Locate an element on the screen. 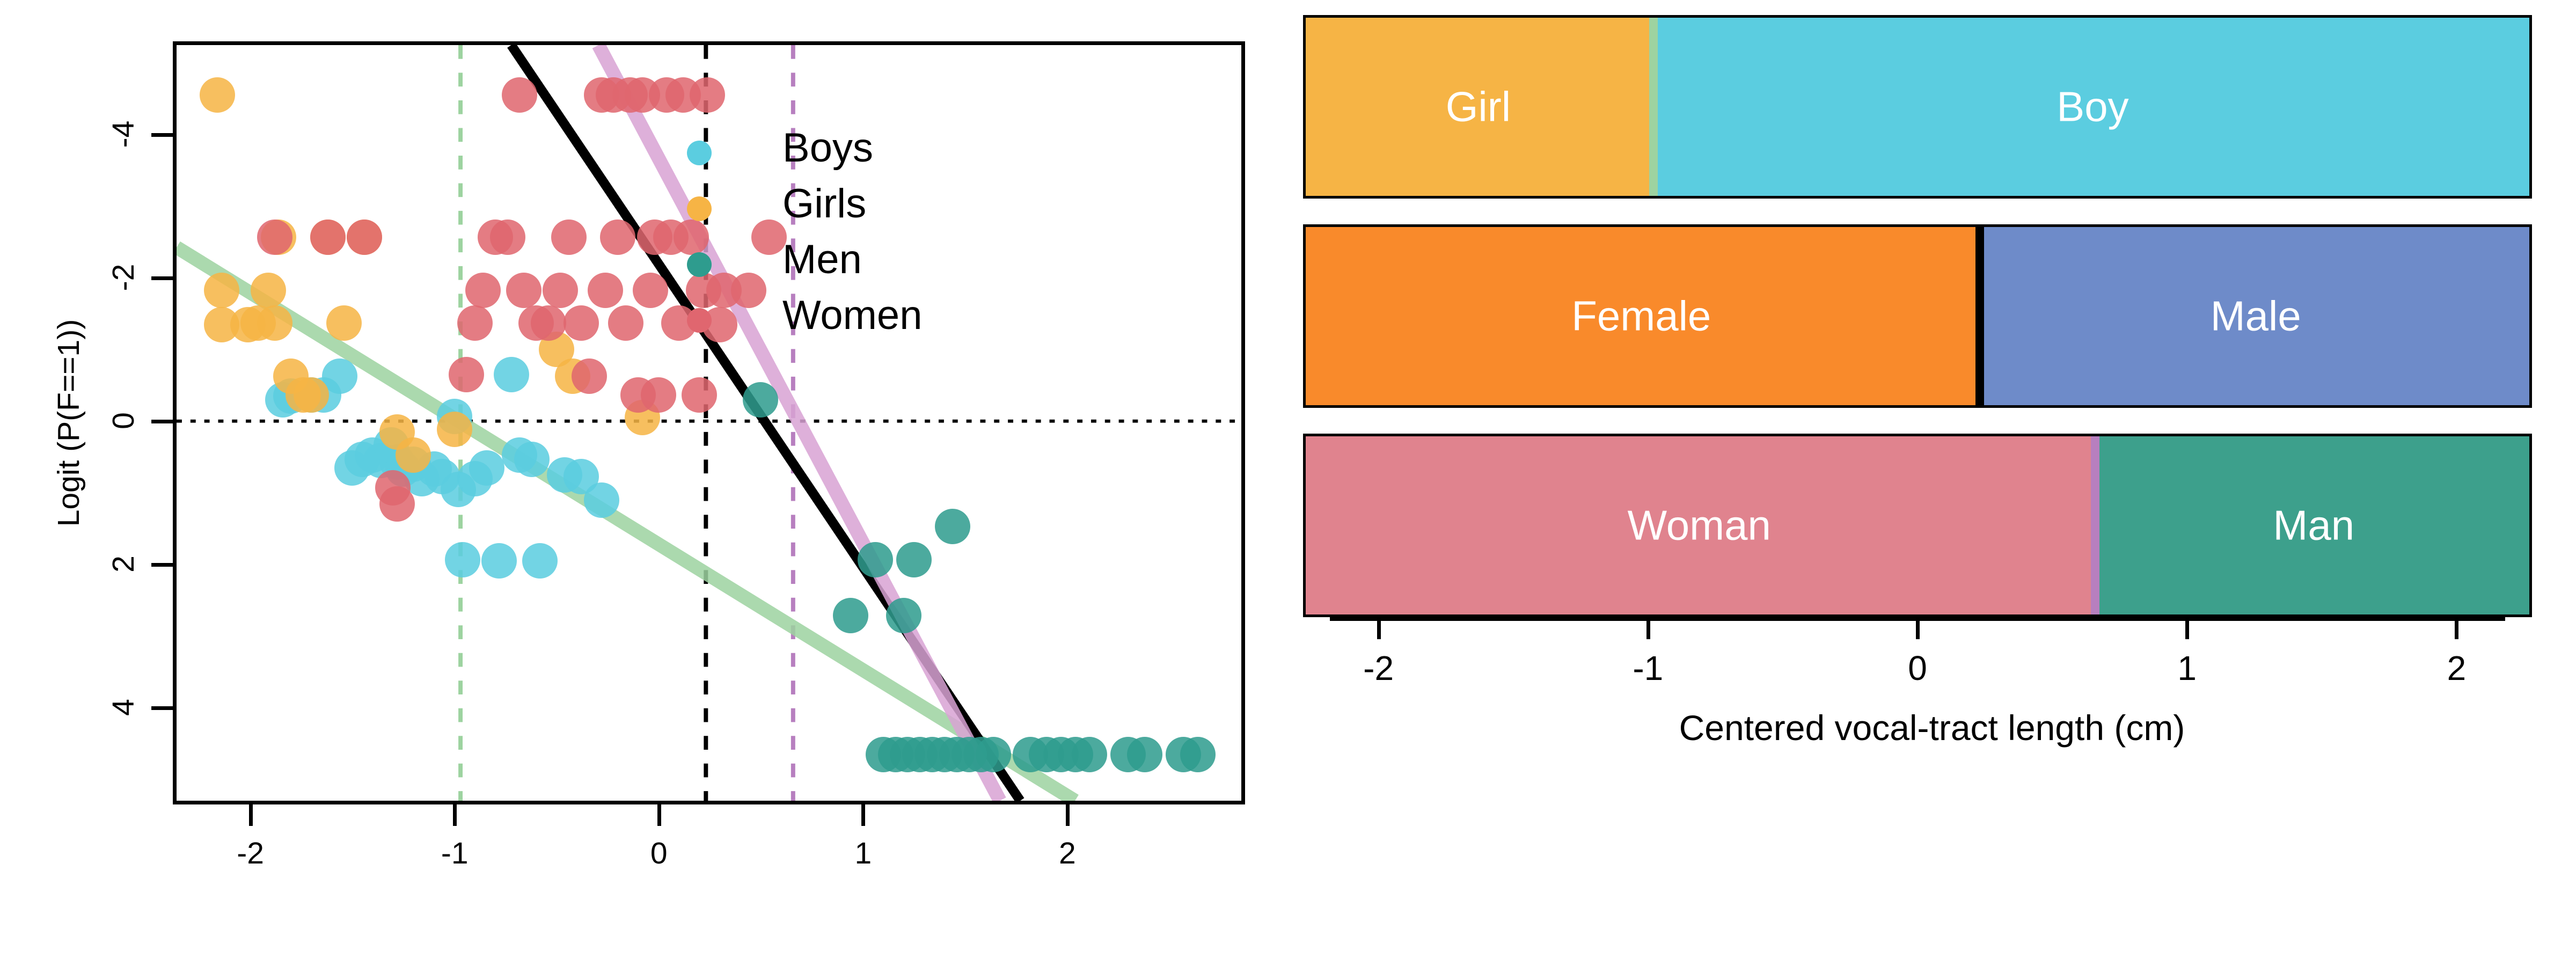  right-x-axis-line is located at coordinates (1917, 619).